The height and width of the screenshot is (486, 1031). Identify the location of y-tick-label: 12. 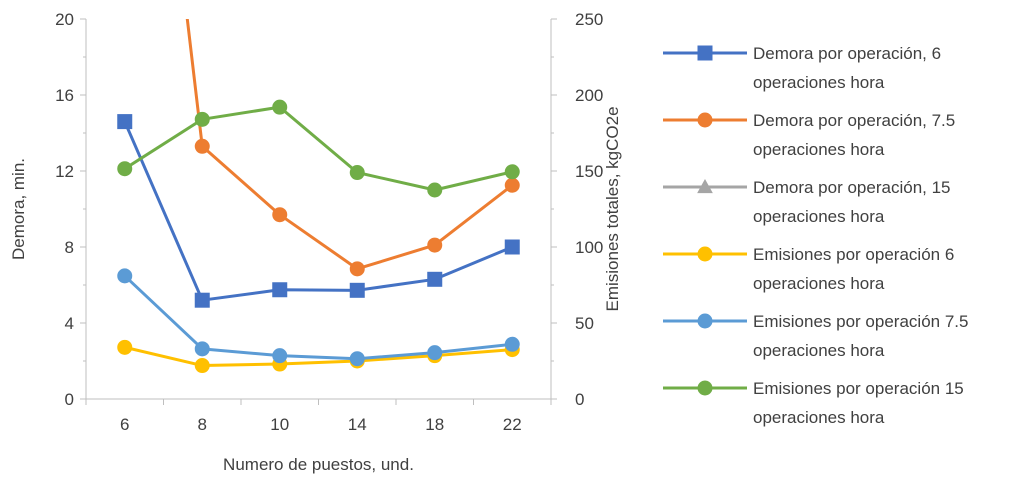
(64, 171).